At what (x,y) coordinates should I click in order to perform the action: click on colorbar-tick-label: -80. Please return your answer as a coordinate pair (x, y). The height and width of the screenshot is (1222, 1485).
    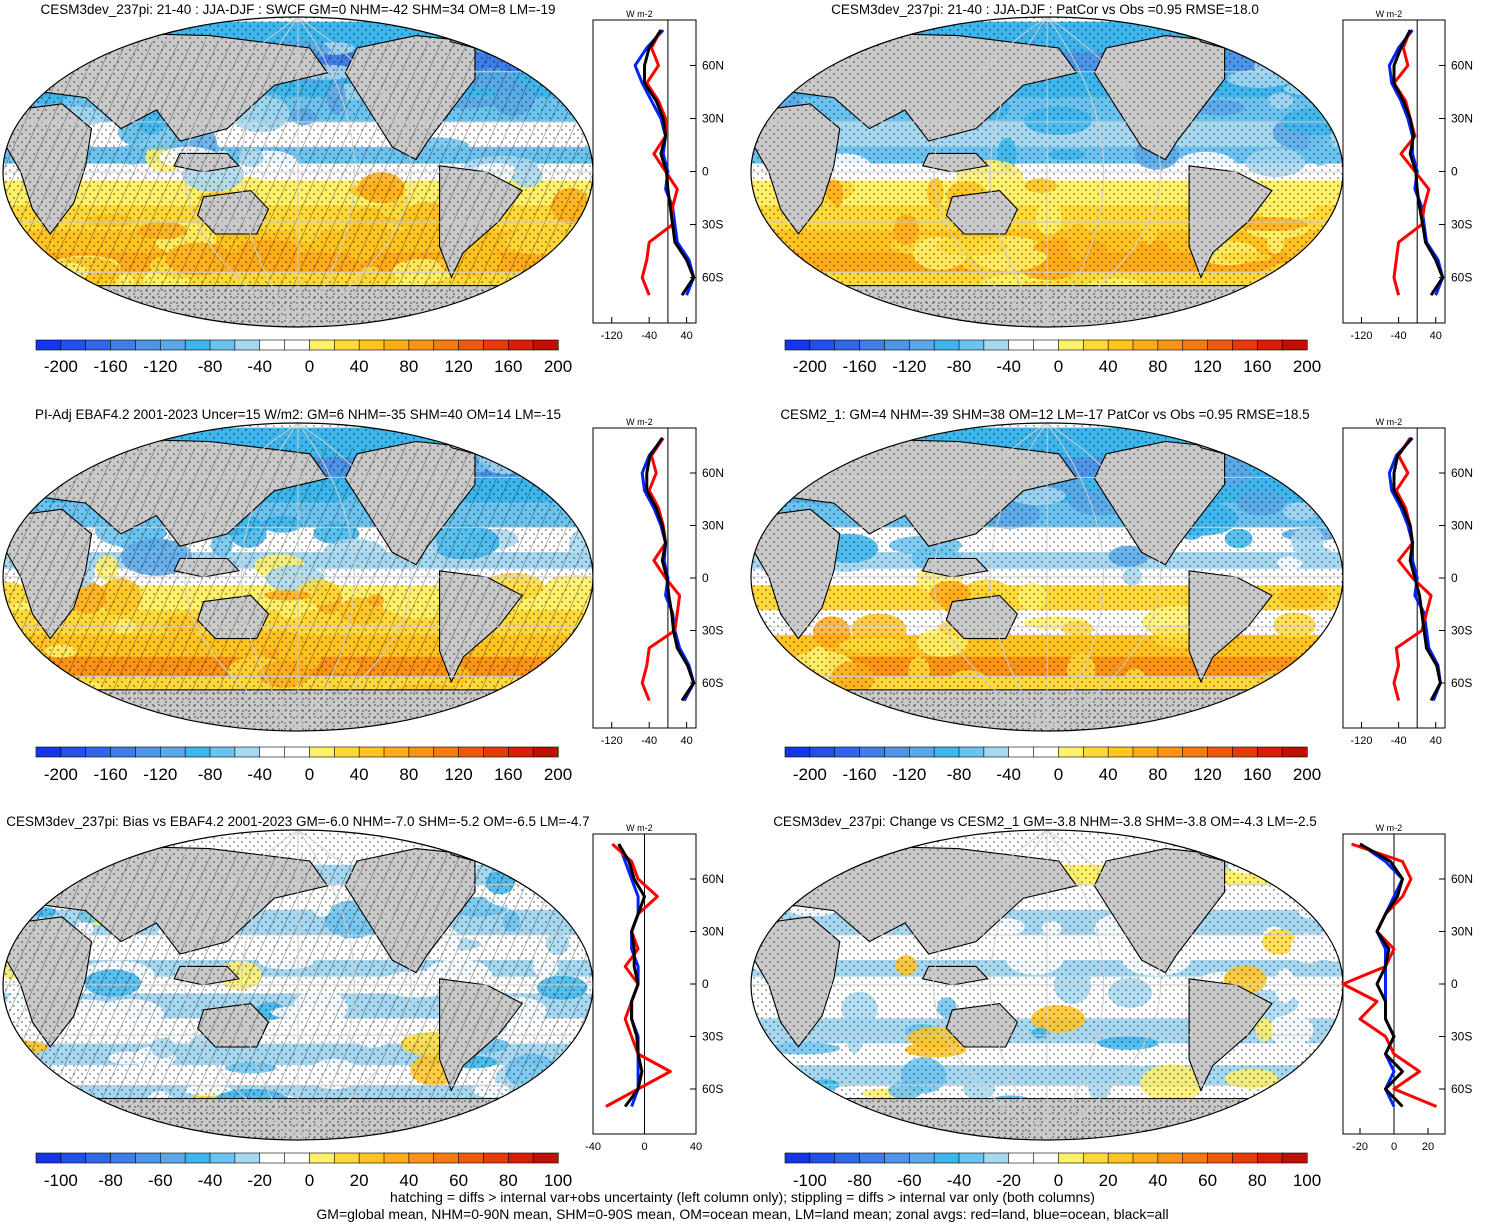
    Looking at the image, I should click on (959, 366).